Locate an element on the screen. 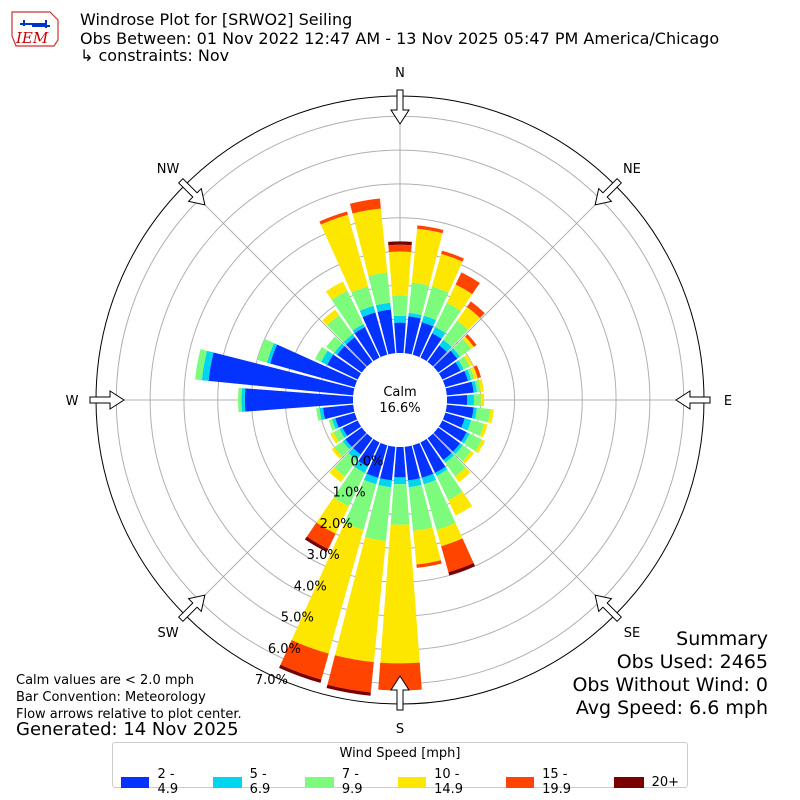 This screenshot has height=800, width=800. logo-text: IEM is located at coordinates (32, 38).